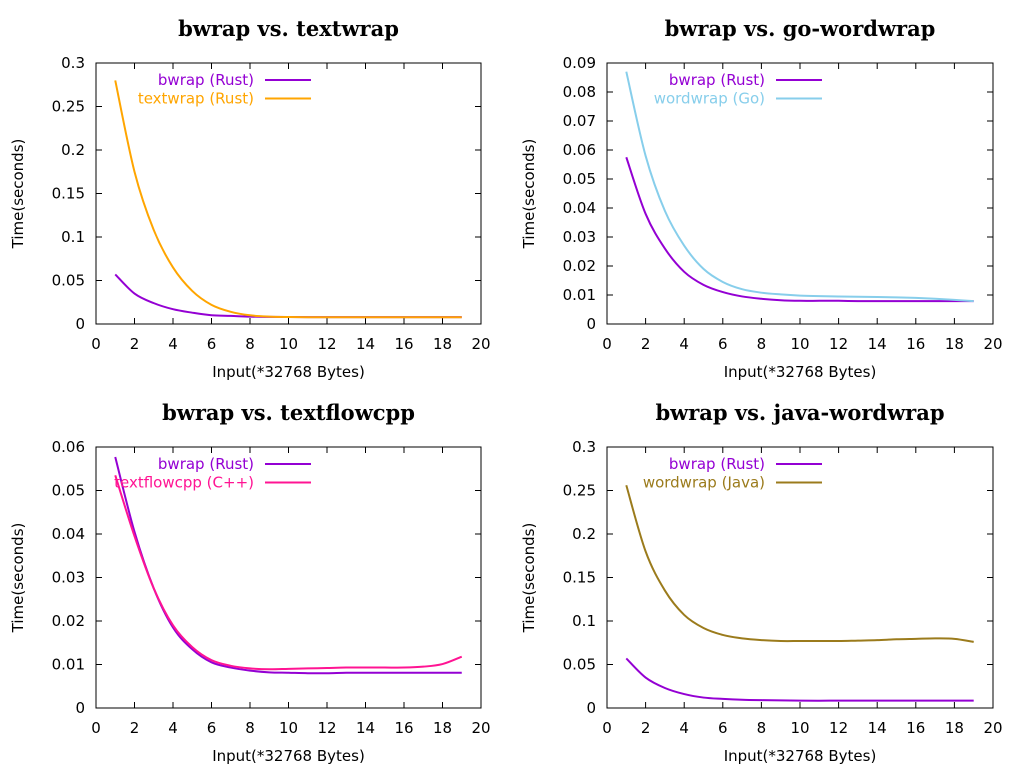  Describe the element at coordinates (704, 483) in the screenshot. I see `legend-label: wordwrap (Java)` at that location.